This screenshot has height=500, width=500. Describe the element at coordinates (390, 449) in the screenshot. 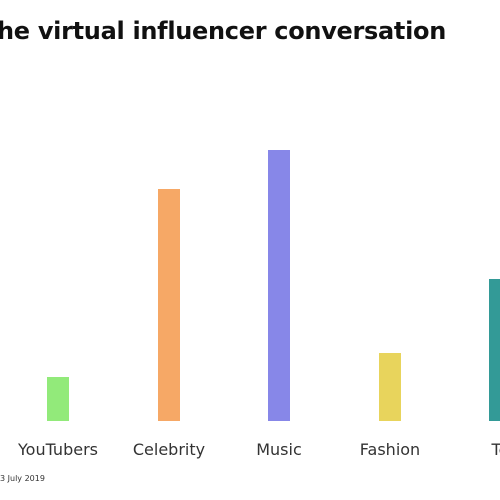

I see `x-tick-label-fashion: Fashion` at that location.